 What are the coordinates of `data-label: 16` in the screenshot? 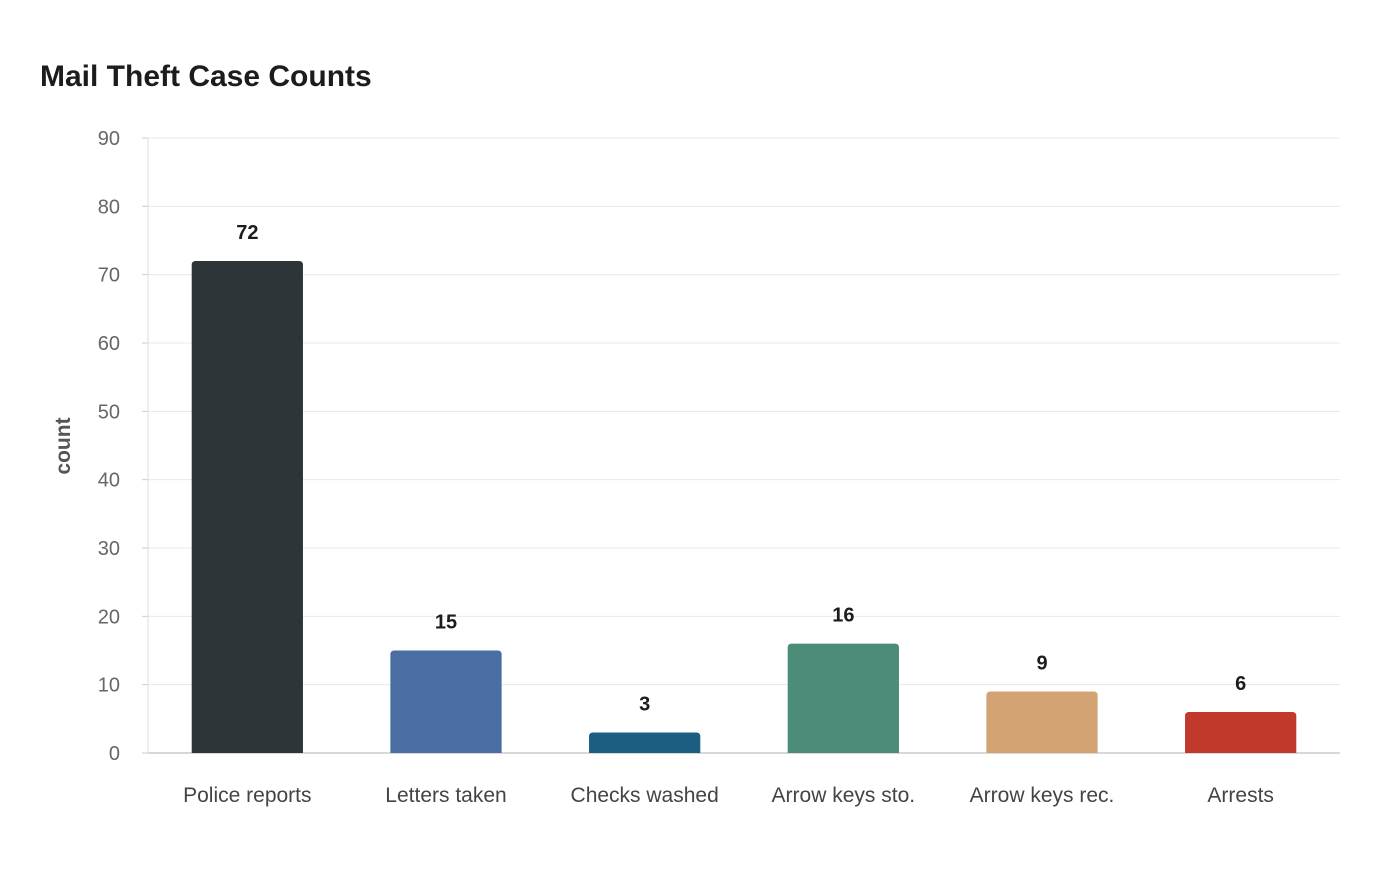 It's located at (843, 616).